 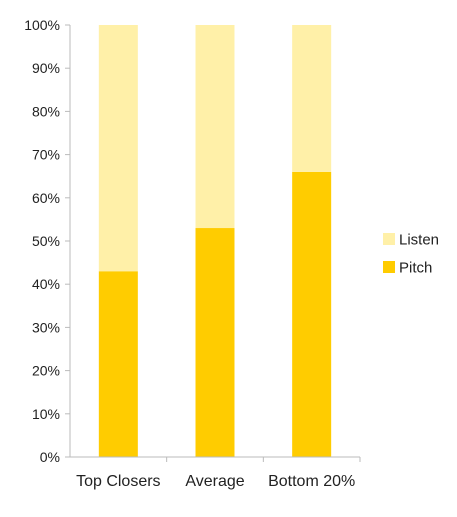 I want to click on legend-swatch-listen, so click(x=389, y=239).